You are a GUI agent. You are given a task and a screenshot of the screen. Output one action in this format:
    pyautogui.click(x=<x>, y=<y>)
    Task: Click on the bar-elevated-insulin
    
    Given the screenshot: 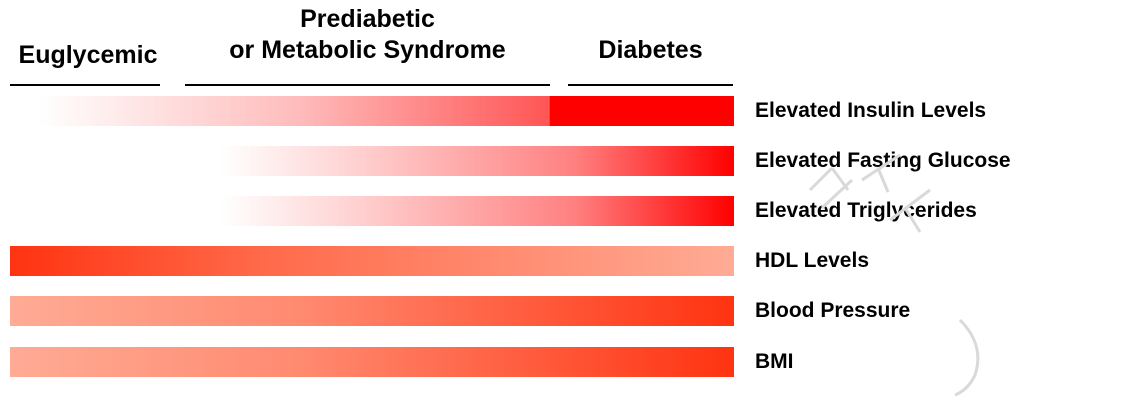 What is the action you would take?
    pyautogui.click(x=372, y=111)
    